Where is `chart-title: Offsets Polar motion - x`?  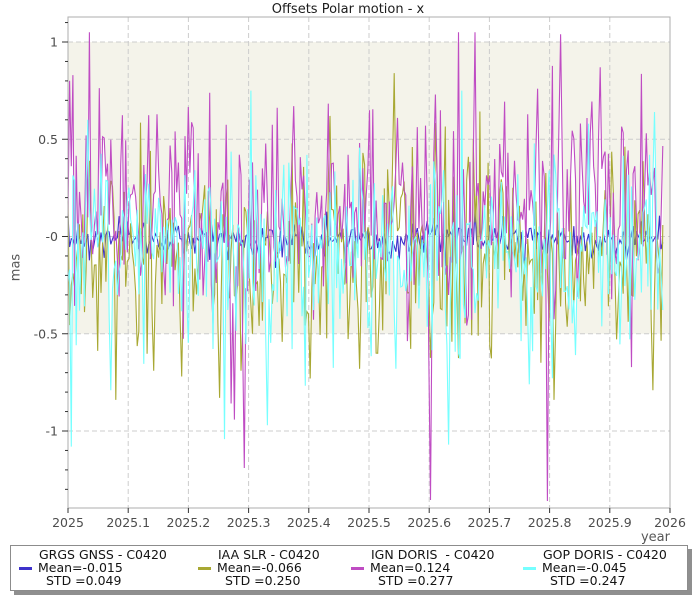 chart-title: Offsets Polar motion - x is located at coordinates (348, 9).